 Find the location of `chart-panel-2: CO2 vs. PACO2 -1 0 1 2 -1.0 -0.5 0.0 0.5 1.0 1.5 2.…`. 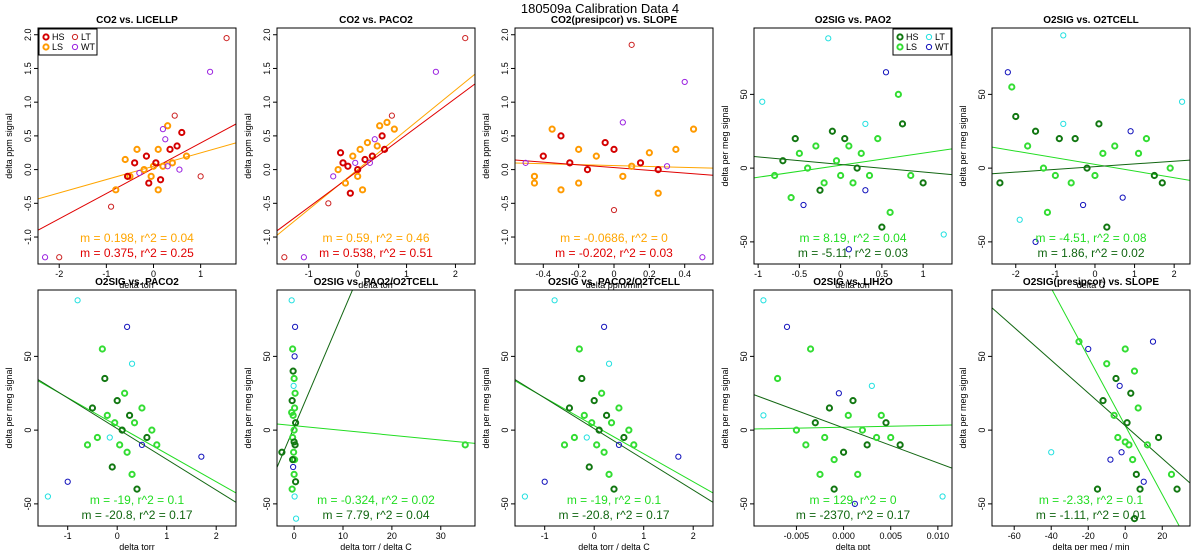

chart-panel-2: CO2 vs. PACO2 -1 0 1 2 -1.0 -0.5 0.0 0.5 1.0 1.5 2.… is located at coordinates (359, 152).